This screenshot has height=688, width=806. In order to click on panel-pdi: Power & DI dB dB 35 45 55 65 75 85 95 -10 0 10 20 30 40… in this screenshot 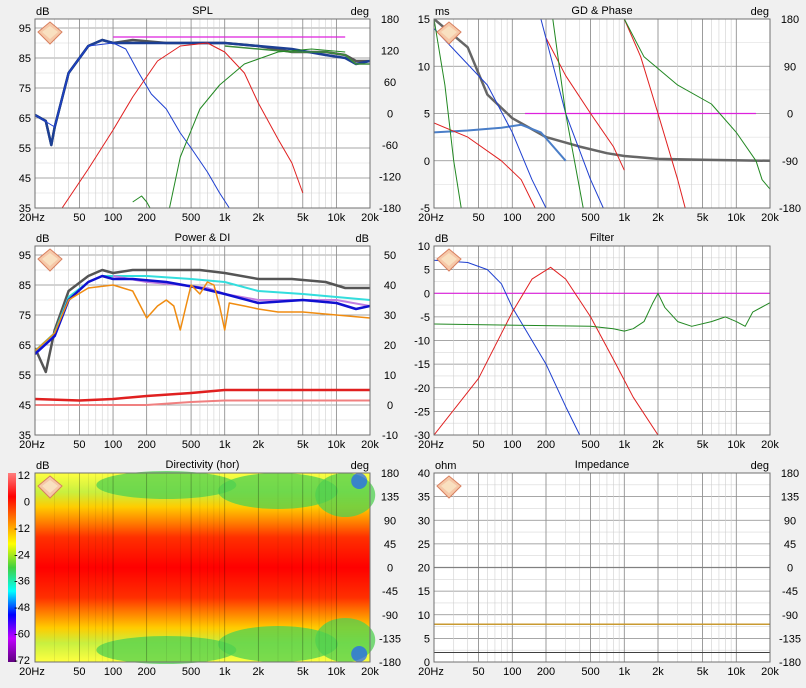, I will do `click(208, 341)`.